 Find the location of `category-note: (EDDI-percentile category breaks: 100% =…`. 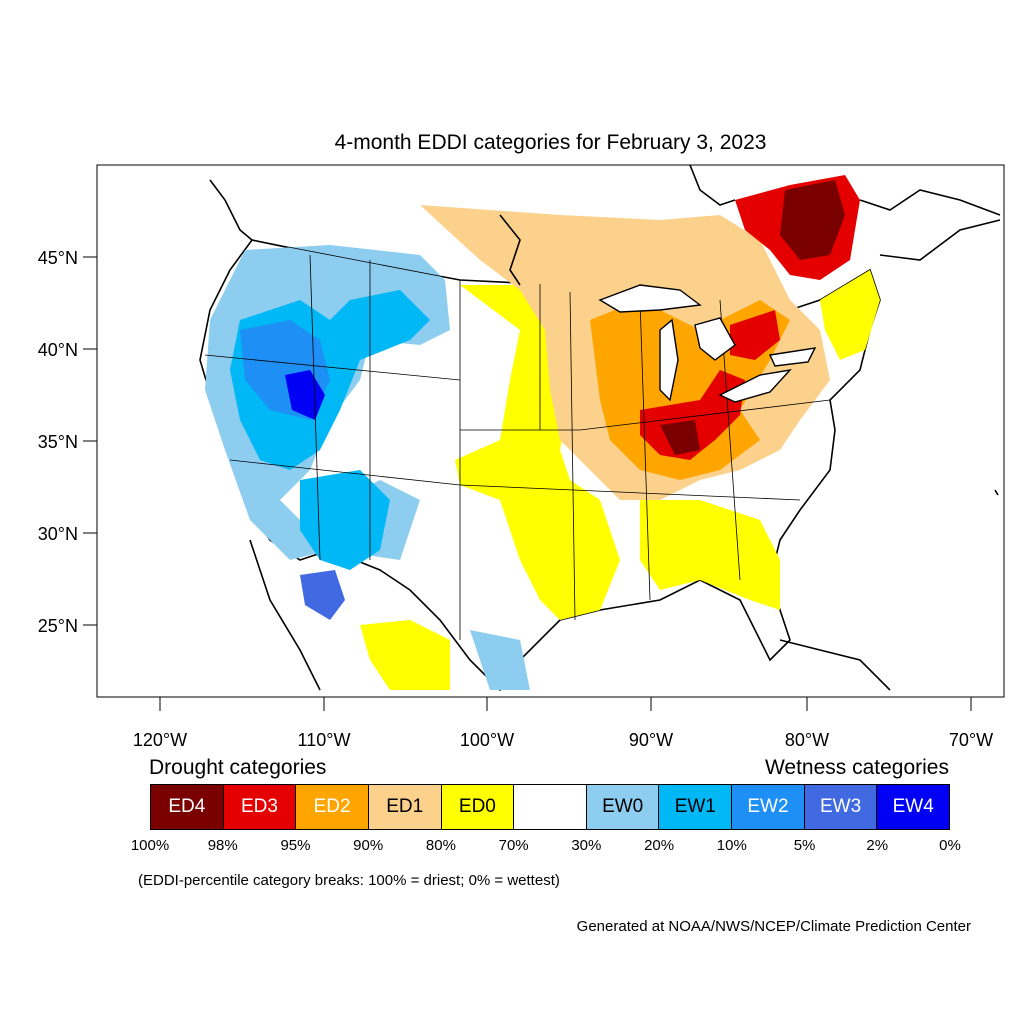

category-note: (EDDI-percentile category breaks: 100% =… is located at coordinates (349, 880).